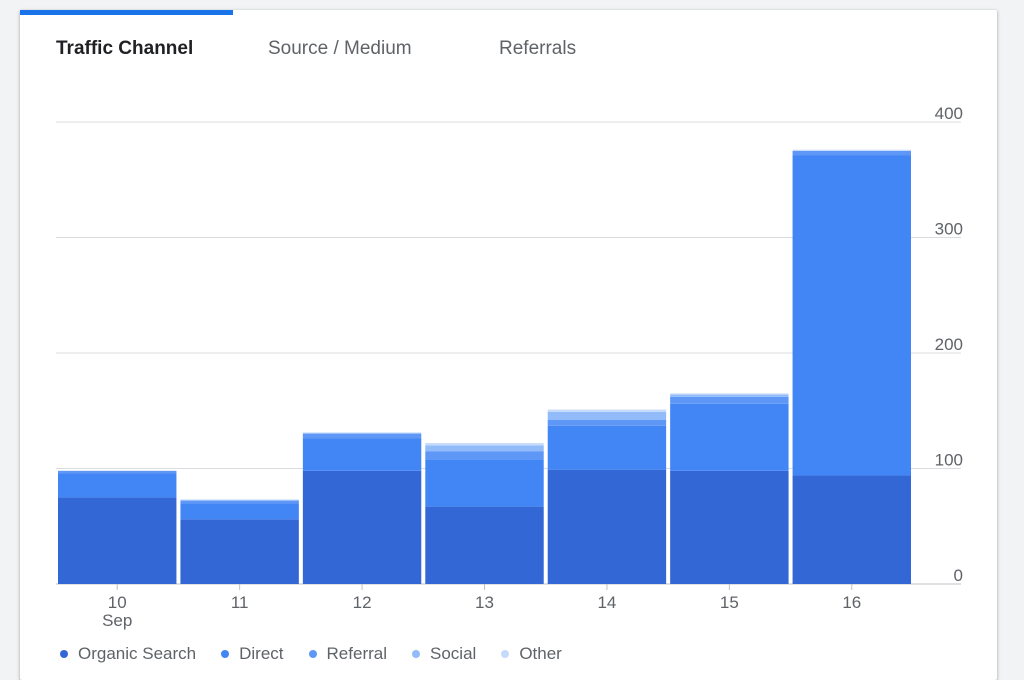  Describe the element at coordinates (851, 602) in the screenshot. I see `x-tick-label: 16` at that location.